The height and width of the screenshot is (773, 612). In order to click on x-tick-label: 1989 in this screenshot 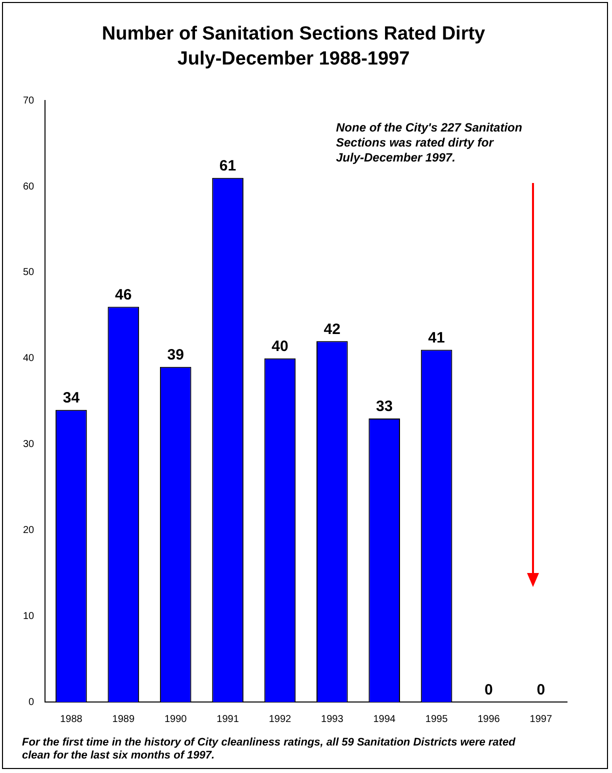, I will do `click(123, 719)`.